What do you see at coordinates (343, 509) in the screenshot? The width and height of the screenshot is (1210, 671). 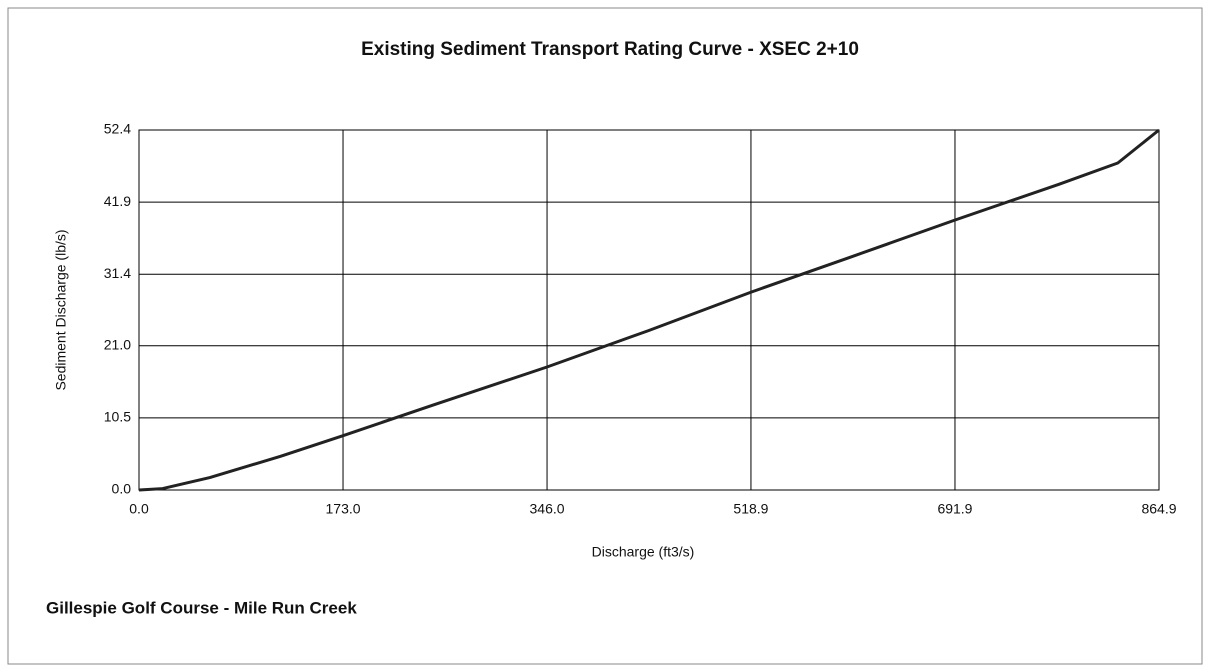 I see `x-tick-label: 173.0` at bounding box center [343, 509].